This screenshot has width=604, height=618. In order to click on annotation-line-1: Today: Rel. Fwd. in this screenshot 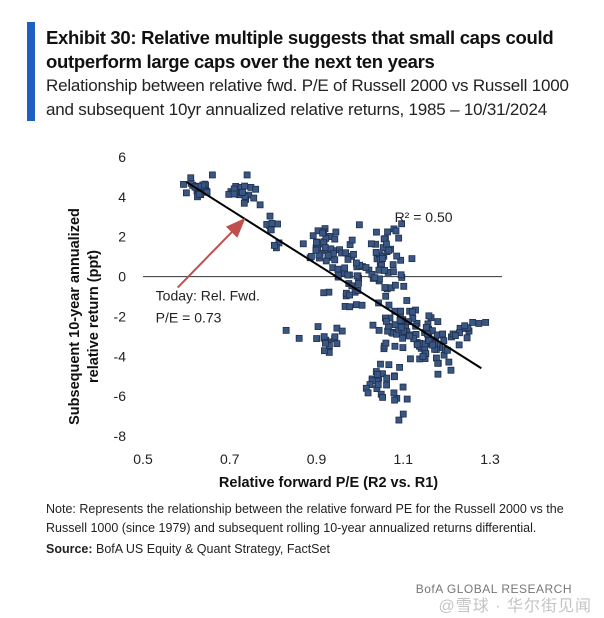, I will do `click(208, 296)`.